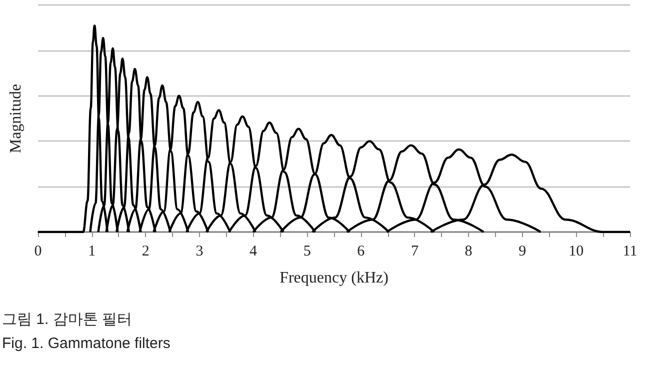 The image size is (661, 372). What do you see at coordinates (414, 252) in the screenshot?
I see `x-tick-label: 7` at bounding box center [414, 252].